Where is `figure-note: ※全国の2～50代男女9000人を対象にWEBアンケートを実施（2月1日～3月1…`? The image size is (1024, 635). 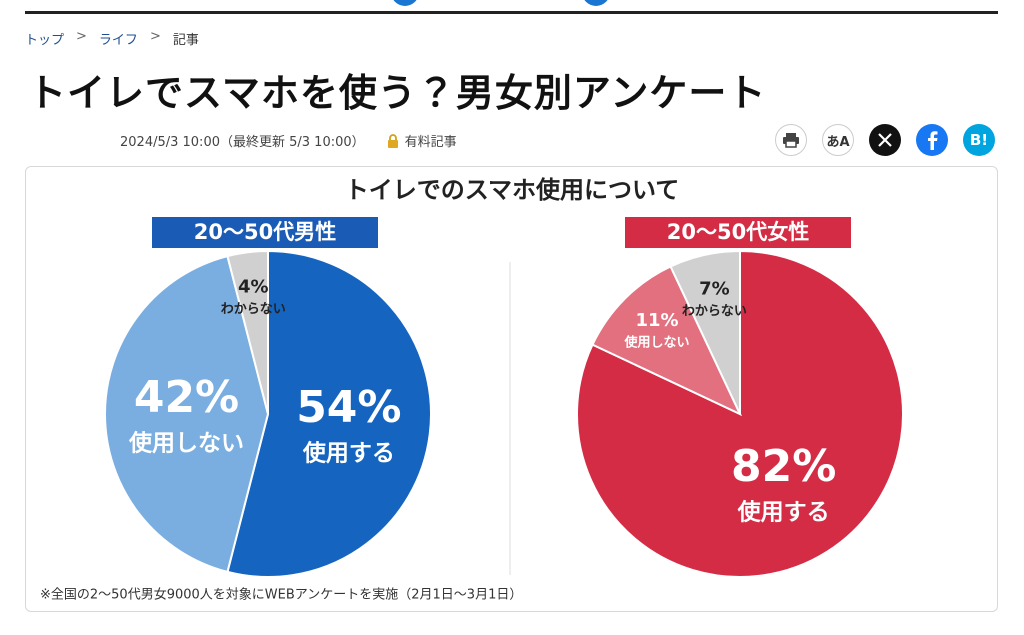
figure-note: ※全国の2～50代男女9000人を対象にWEBアンケートを実施（2月1日～3月1… is located at coordinates (281, 595).